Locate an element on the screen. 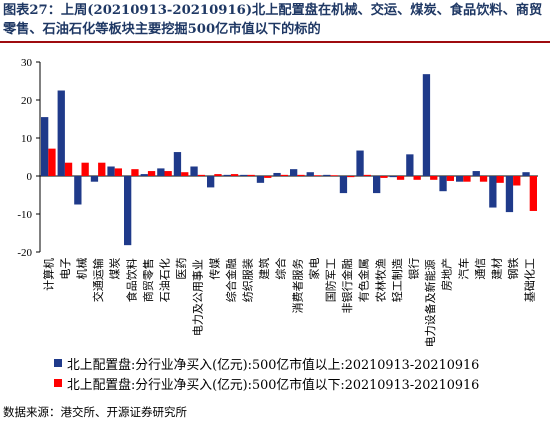  category-label: 商贸零售 is located at coordinates (148, 280).